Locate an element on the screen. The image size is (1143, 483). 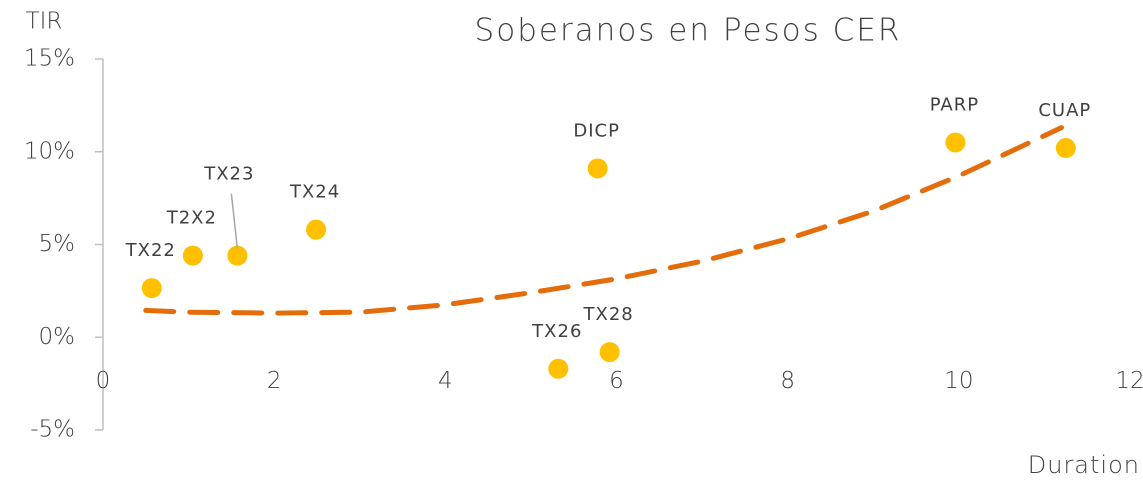
y-tick-label: 15% is located at coordinates (49, 59).